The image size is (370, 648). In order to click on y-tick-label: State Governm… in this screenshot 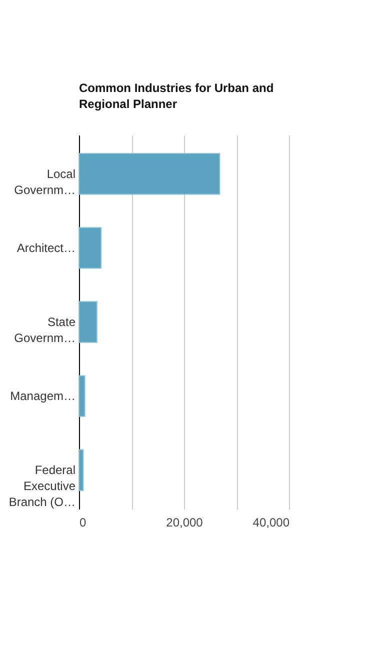, I will do `click(45, 330)`.